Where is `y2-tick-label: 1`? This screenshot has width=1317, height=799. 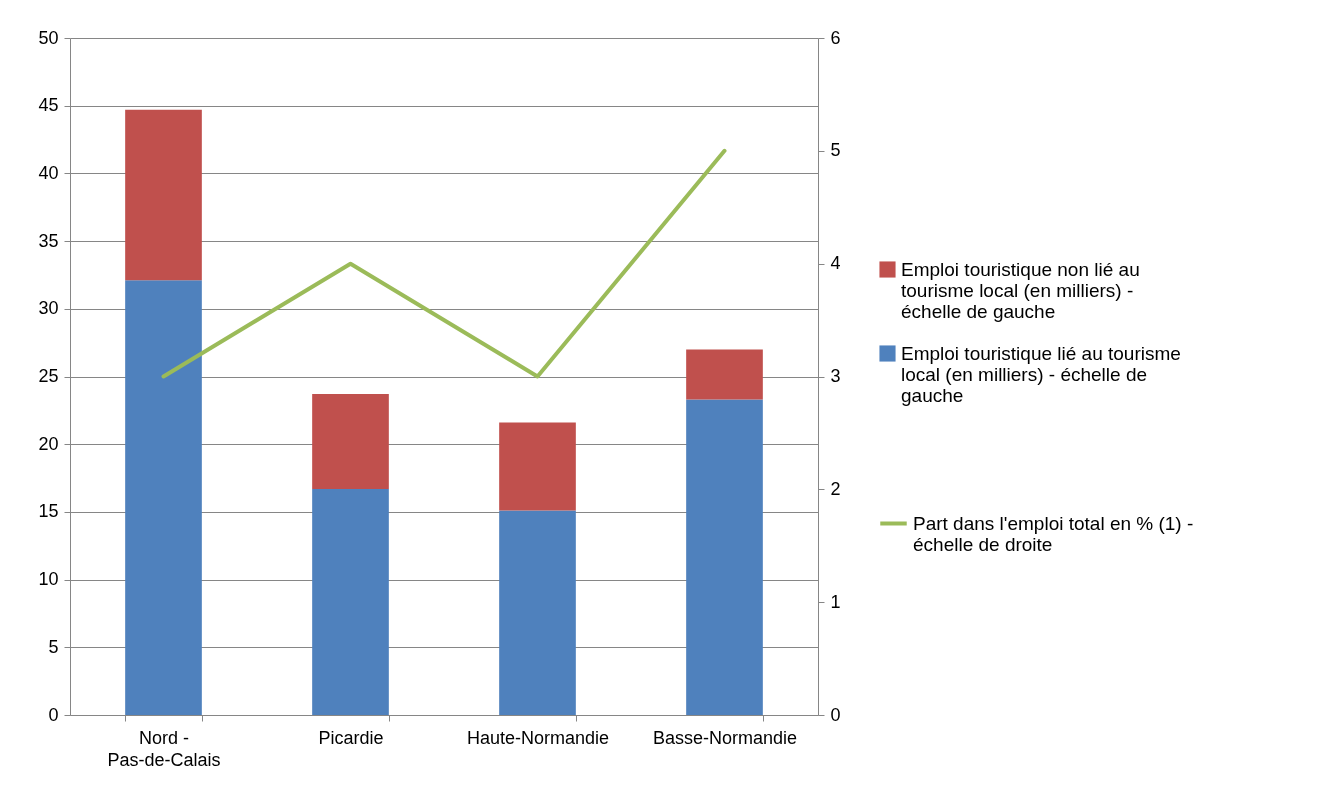 y2-tick-label: 1 is located at coordinates (835, 601).